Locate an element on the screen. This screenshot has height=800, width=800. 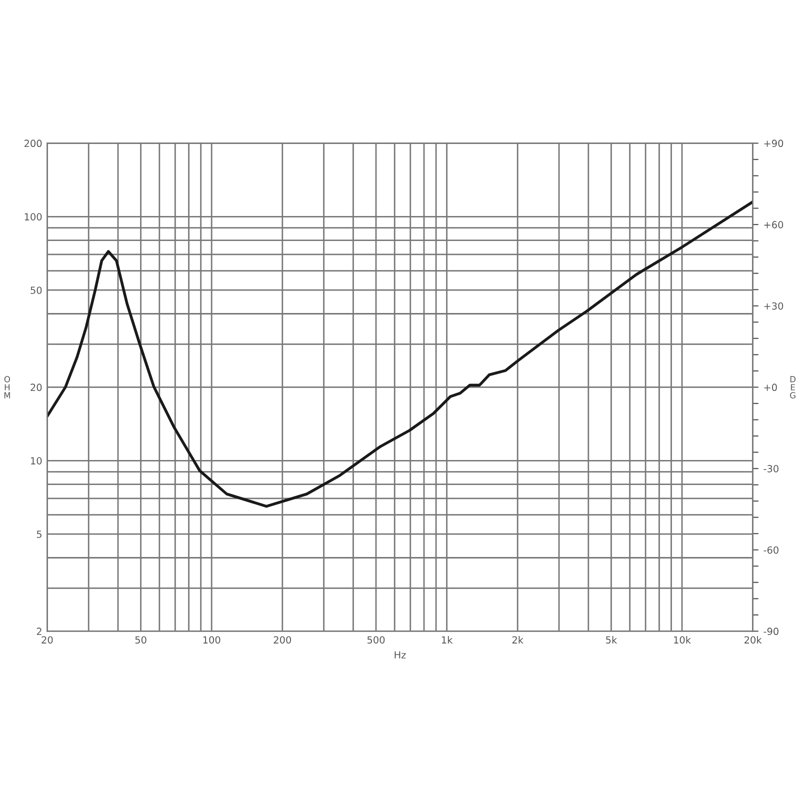
x-tick-label: 5k is located at coordinates (612, 640).